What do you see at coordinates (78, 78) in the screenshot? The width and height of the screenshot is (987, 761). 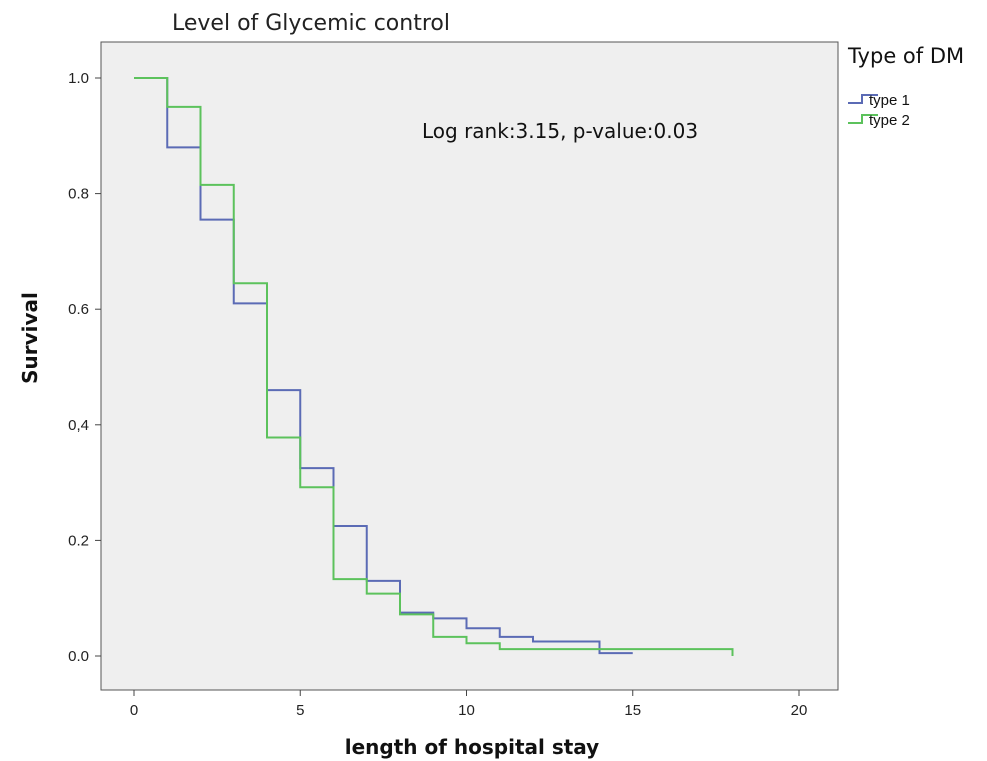 I see `y-tick-label: 1.0` at bounding box center [78, 78].